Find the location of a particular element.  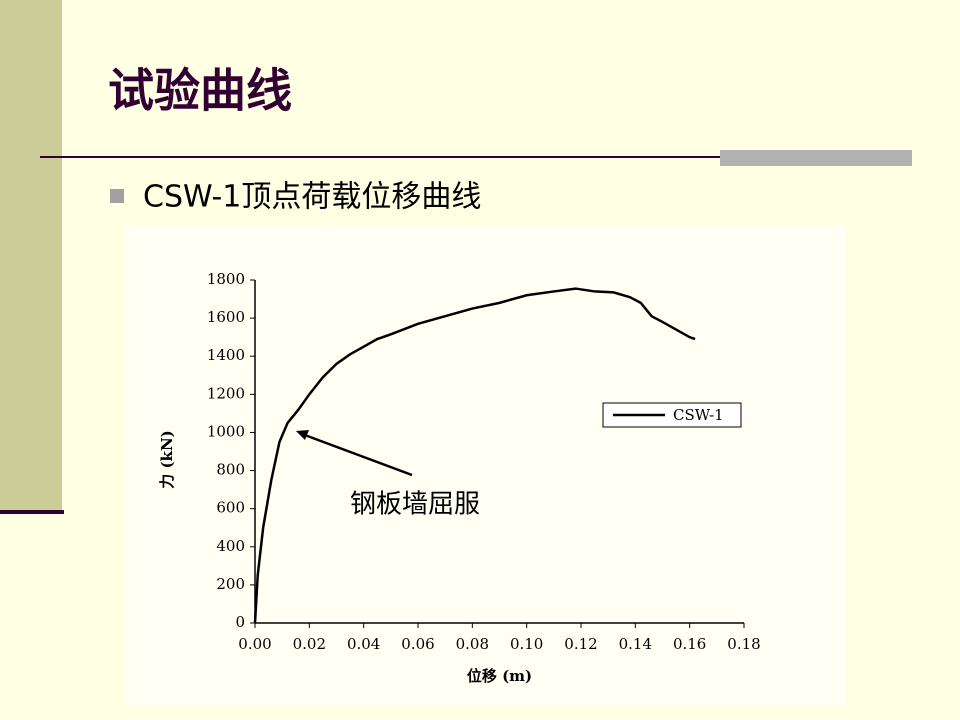

legend-box is located at coordinates (672, 415).